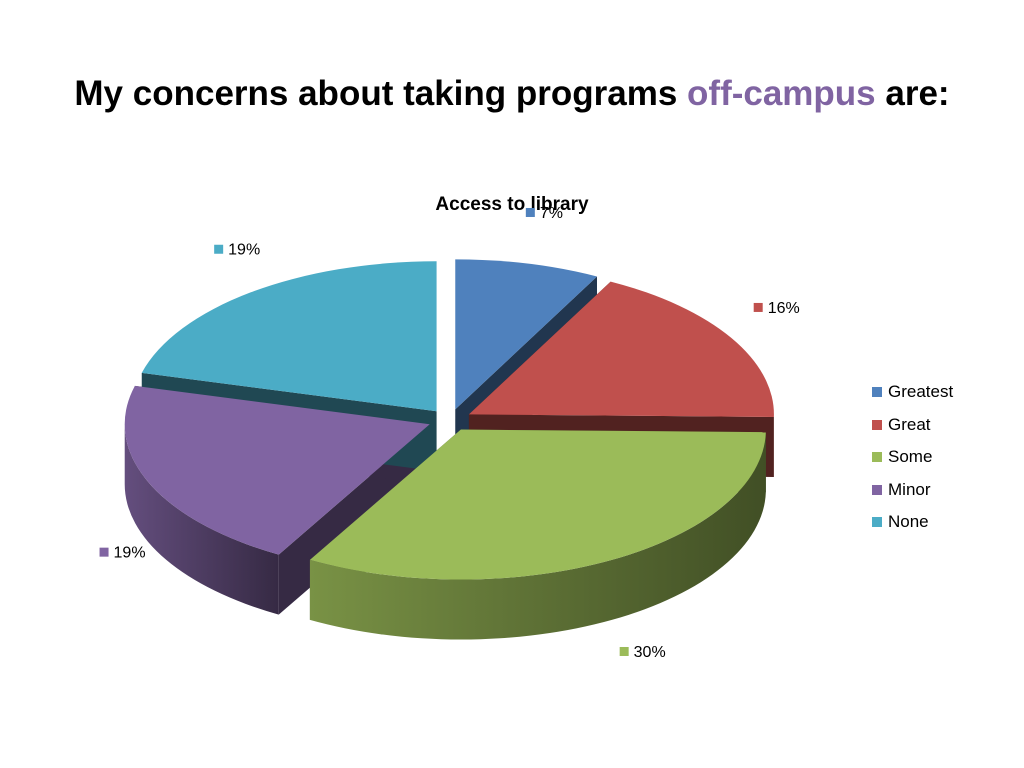 The image size is (1024, 768). I want to click on pie-slice-minor, so click(277, 470).